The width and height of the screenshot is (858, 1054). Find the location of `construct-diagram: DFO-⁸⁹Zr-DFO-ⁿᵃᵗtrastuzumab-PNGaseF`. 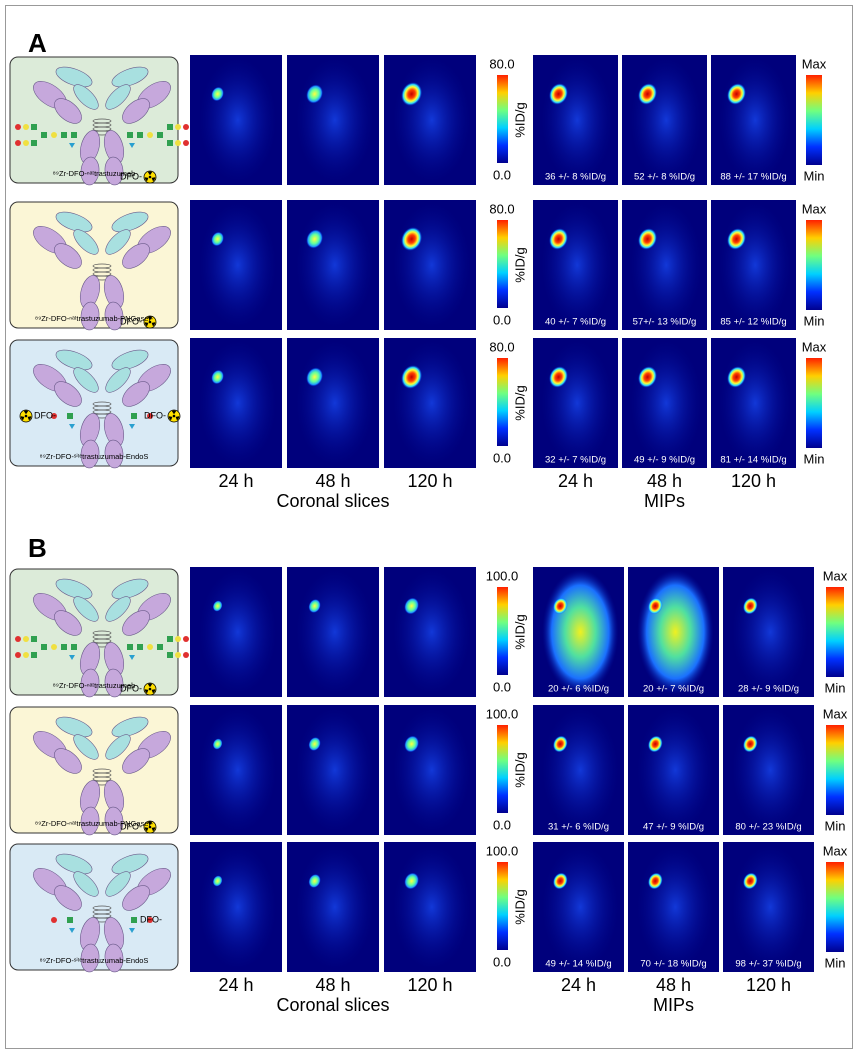

construct-diagram: DFO-⁸⁹Zr-DFO-ⁿᵃᵗtrastuzumab-PNGaseF is located at coordinates (94, 771).